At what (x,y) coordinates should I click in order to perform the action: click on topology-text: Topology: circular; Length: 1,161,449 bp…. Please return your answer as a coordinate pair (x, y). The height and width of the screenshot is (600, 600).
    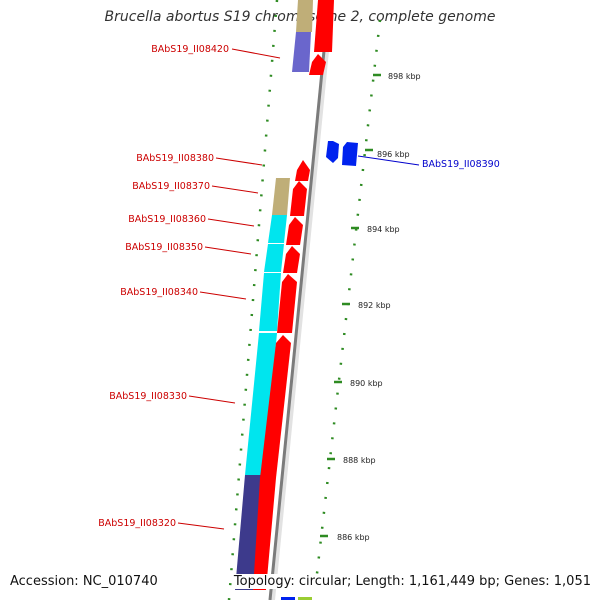
    Looking at the image, I should click on (412, 581).